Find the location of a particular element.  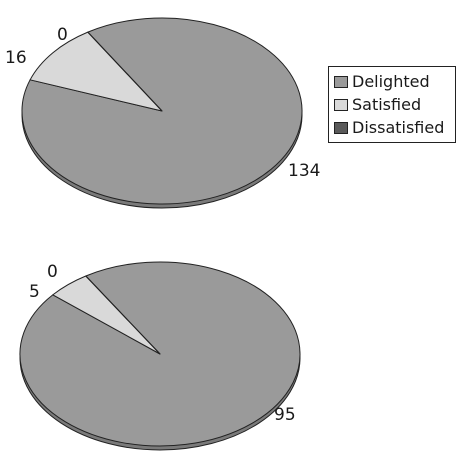

legend-swatch-satisfied is located at coordinates (341, 105).